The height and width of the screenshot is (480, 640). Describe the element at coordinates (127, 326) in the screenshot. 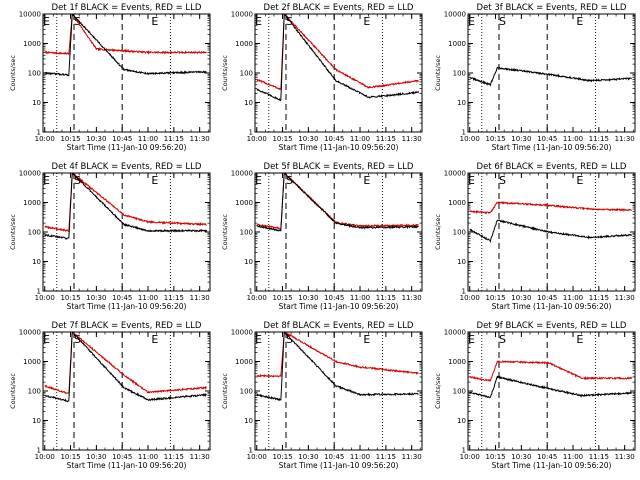

I see `chart-title: Det 7f BLACK = Events, RED = LLD` at that location.